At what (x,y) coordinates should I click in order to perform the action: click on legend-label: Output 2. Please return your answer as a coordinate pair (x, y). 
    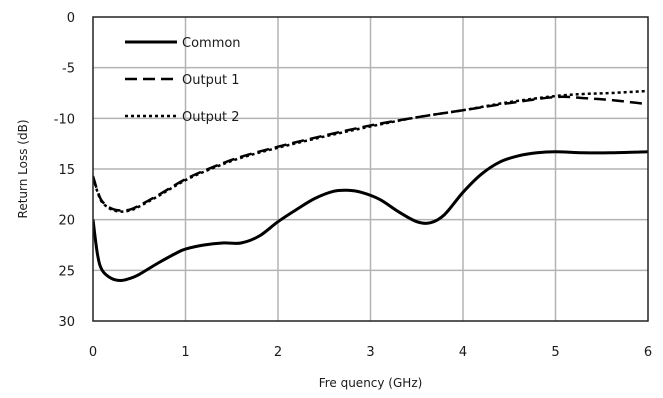
    Looking at the image, I should click on (211, 117).